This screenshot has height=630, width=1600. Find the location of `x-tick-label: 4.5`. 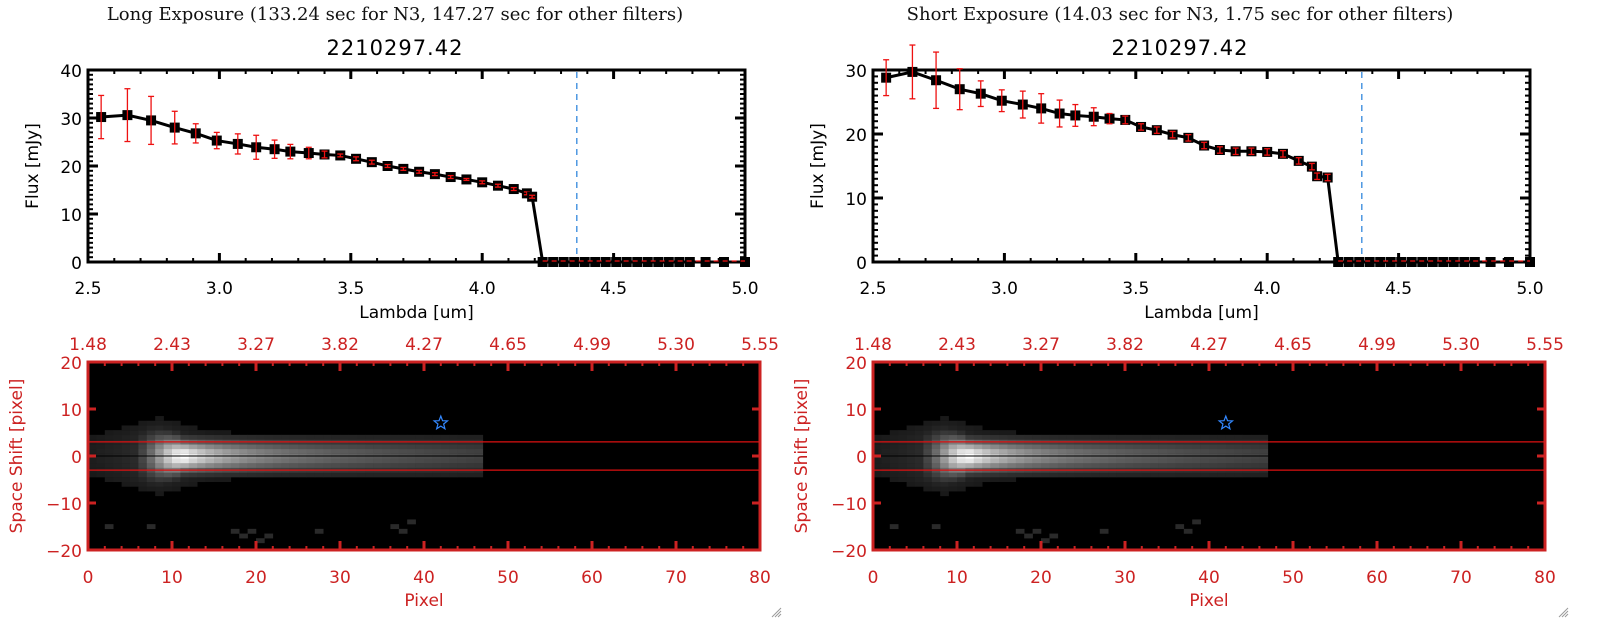

x-tick-label: 4.5 is located at coordinates (613, 289).